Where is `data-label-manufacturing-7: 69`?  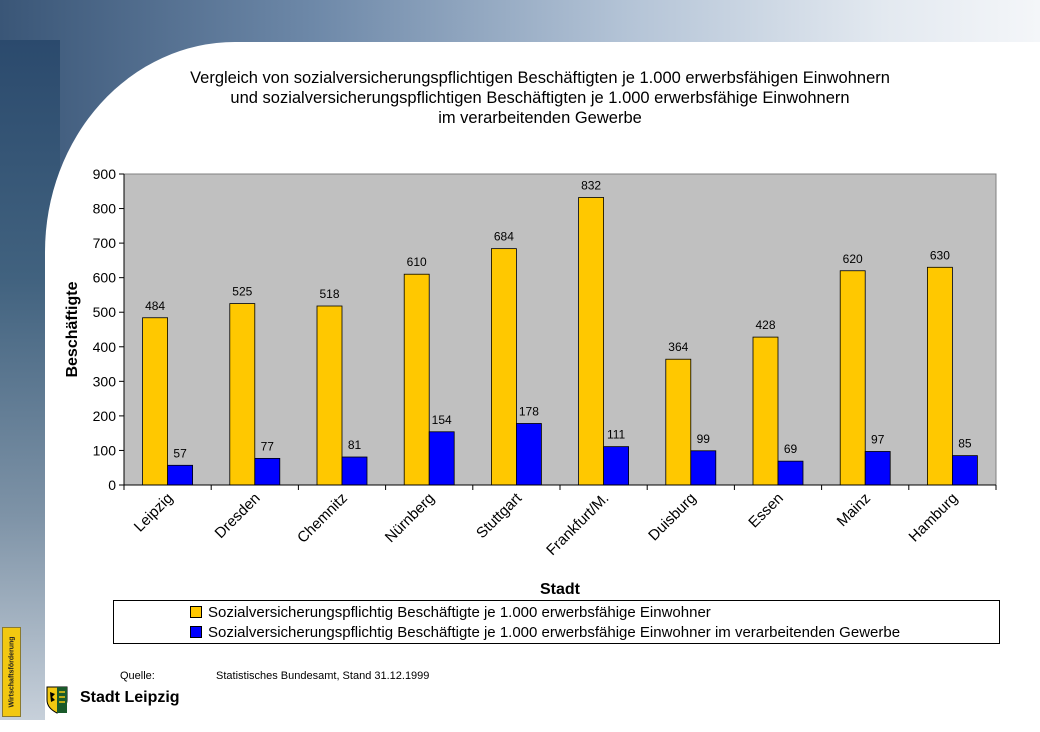 data-label-manufacturing-7: 69 is located at coordinates (791, 449).